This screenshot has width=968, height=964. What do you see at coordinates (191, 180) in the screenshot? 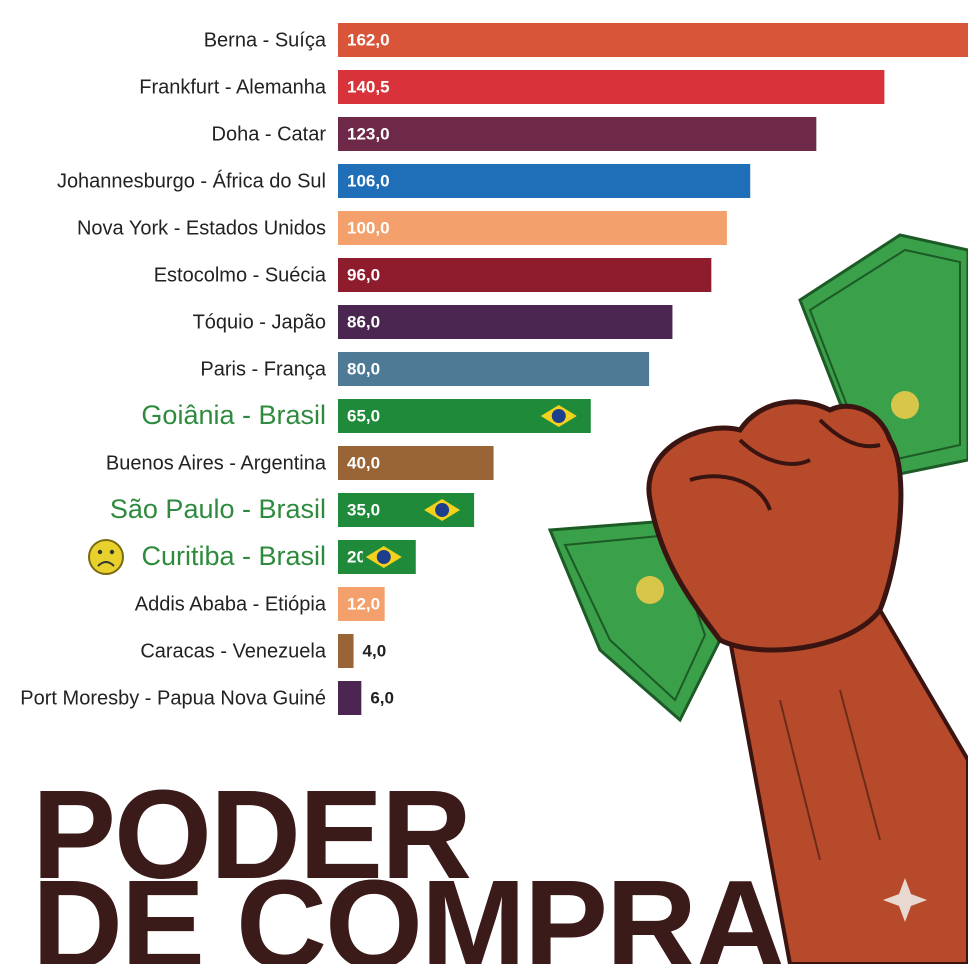
I see `category-label: Johannesburgo - África do Sul` at bounding box center [191, 180].